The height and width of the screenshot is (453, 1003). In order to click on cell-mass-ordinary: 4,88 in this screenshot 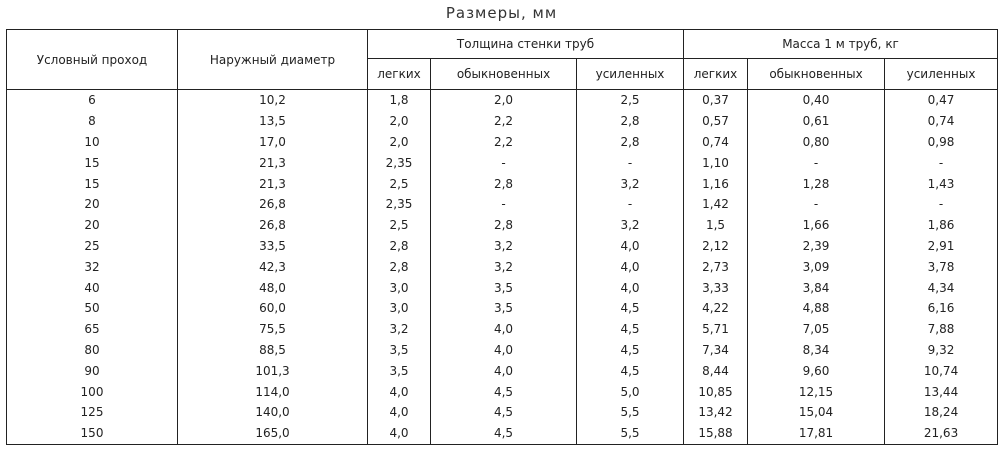, I will do `click(816, 308)`.